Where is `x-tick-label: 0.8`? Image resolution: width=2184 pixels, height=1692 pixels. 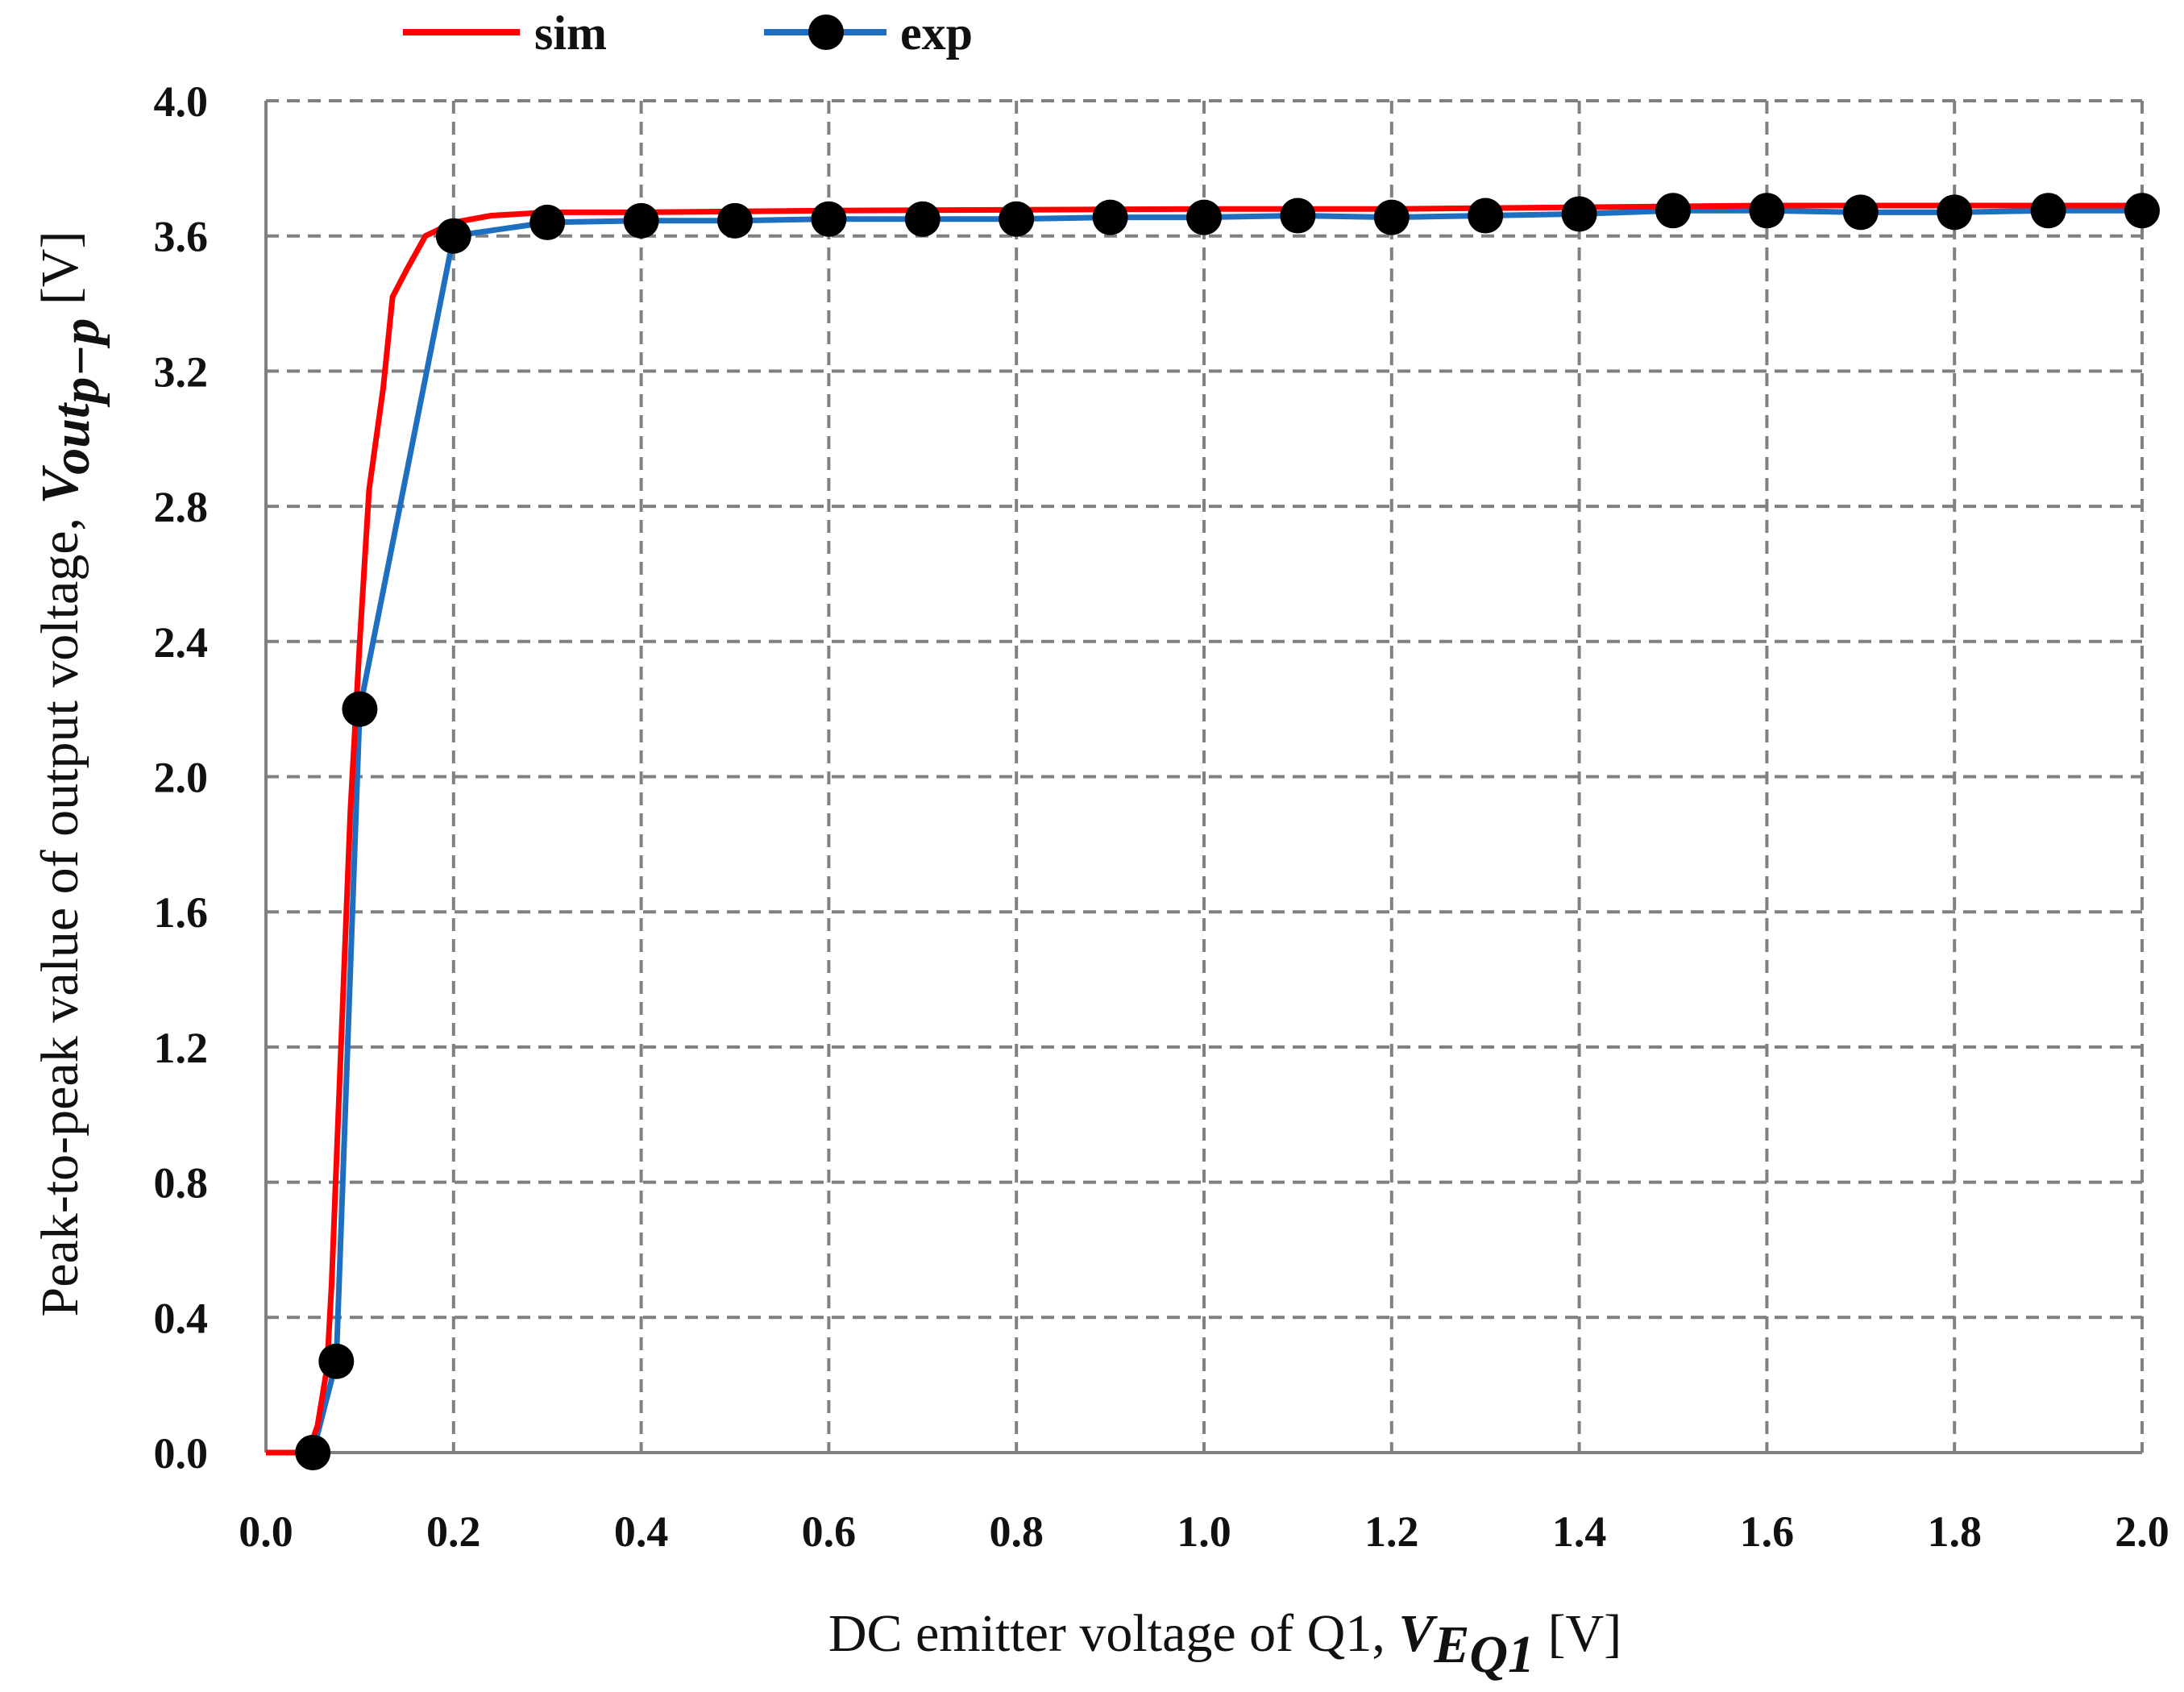
x-tick-label: 0.8 is located at coordinates (1016, 1531).